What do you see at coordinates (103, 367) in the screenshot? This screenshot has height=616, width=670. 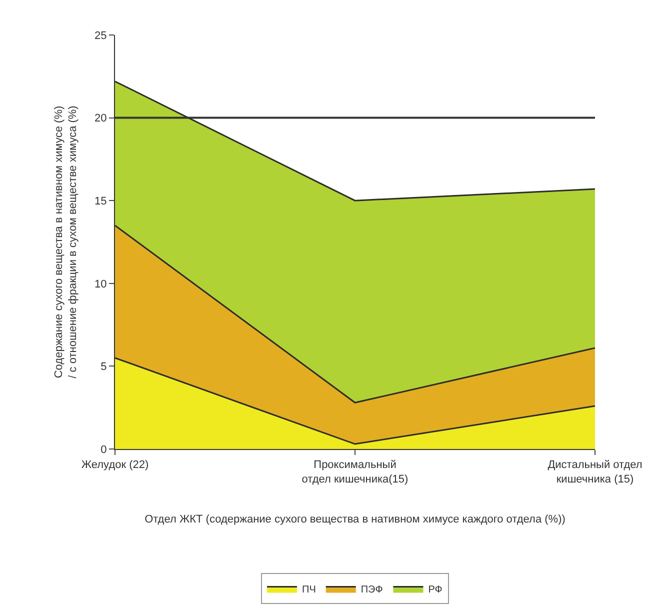 I see `y-tick-label: 5` at bounding box center [103, 367].